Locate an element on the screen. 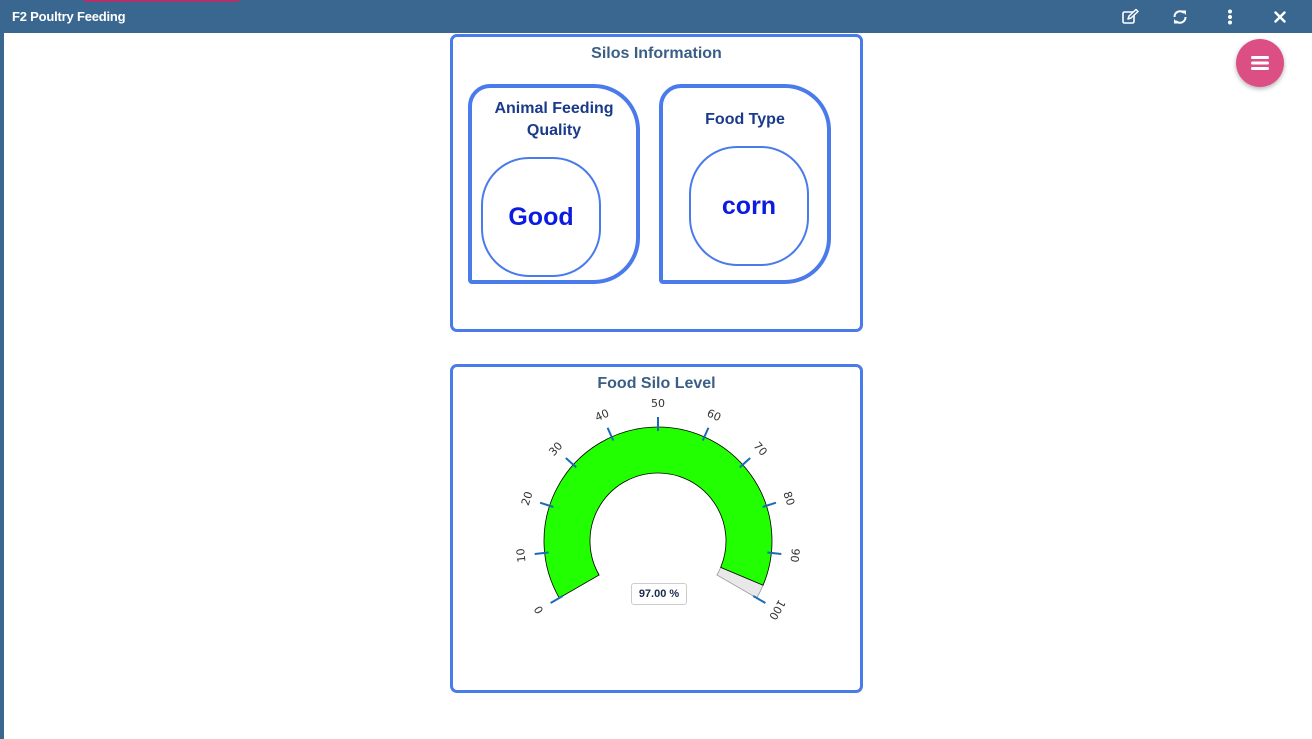 The width and height of the screenshot is (1312, 739). window-titlebar: F2 Poultry Feeding is located at coordinates (656, 16).